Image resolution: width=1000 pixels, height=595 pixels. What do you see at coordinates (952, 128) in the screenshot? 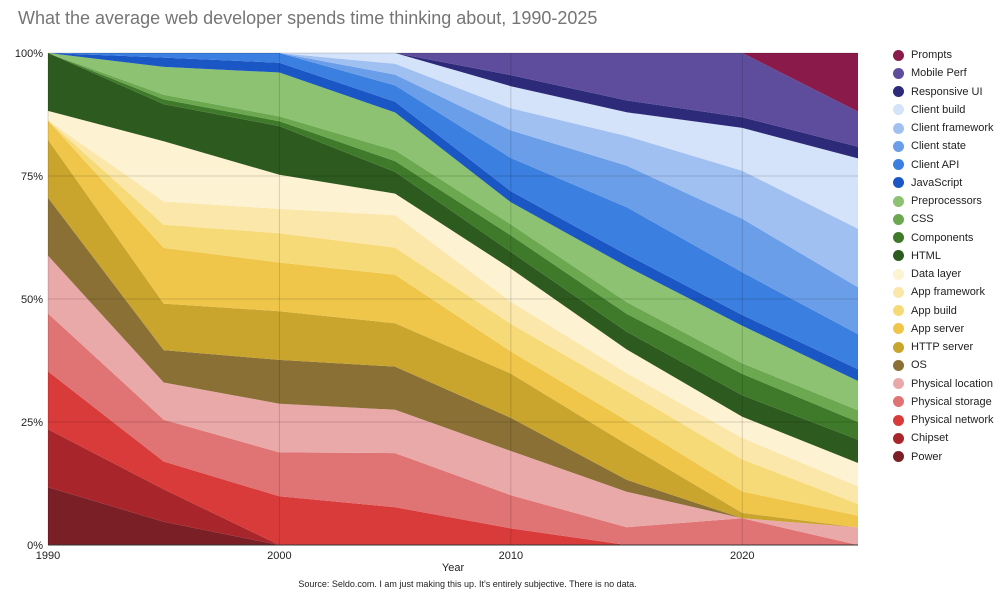
I see `legend-label: Client framework` at bounding box center [952, 128].